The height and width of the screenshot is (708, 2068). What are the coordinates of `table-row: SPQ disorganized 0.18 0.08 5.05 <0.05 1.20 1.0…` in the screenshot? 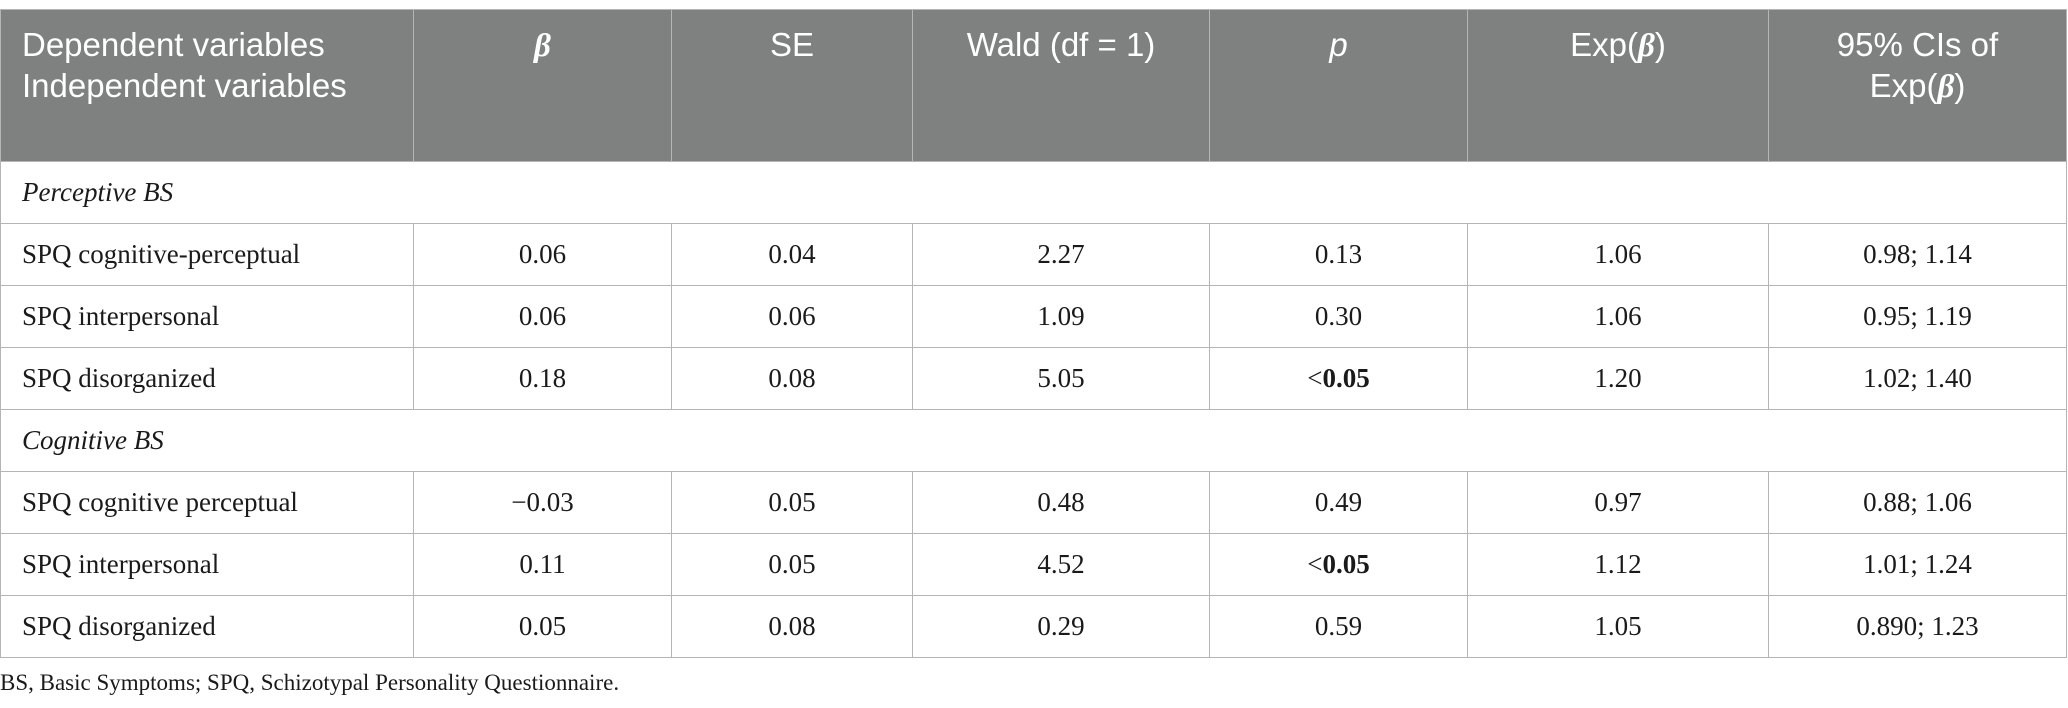 It's located at (1033, 378).